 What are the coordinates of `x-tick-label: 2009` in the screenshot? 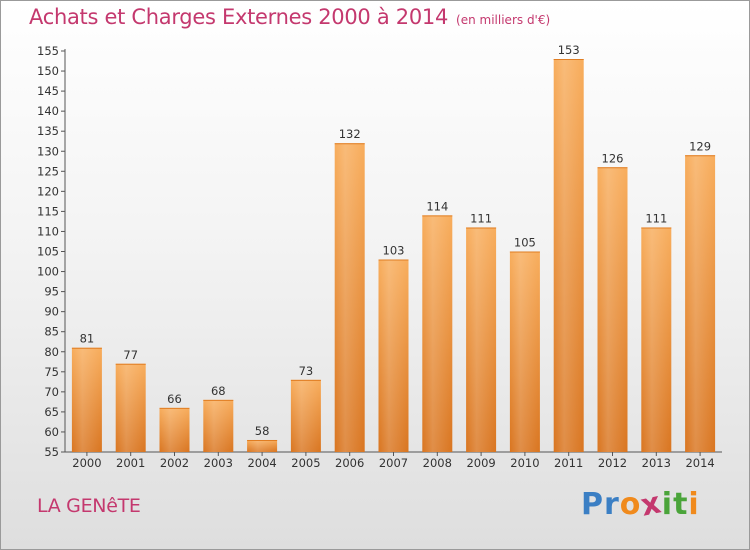 It's located at (480, 463).